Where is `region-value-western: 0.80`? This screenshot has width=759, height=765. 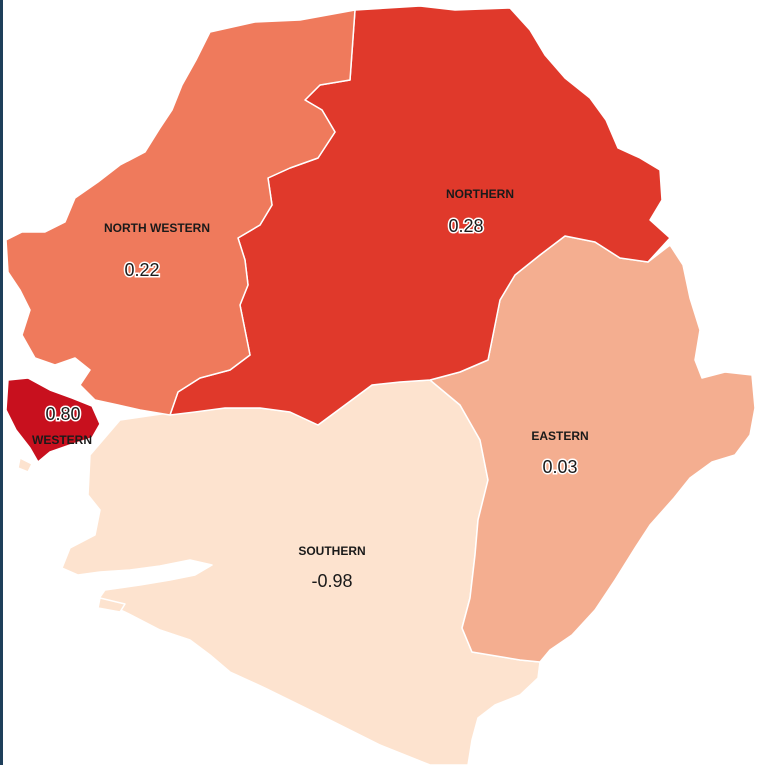 region-value-western: 0.80 is located at coordinates (62, 414).